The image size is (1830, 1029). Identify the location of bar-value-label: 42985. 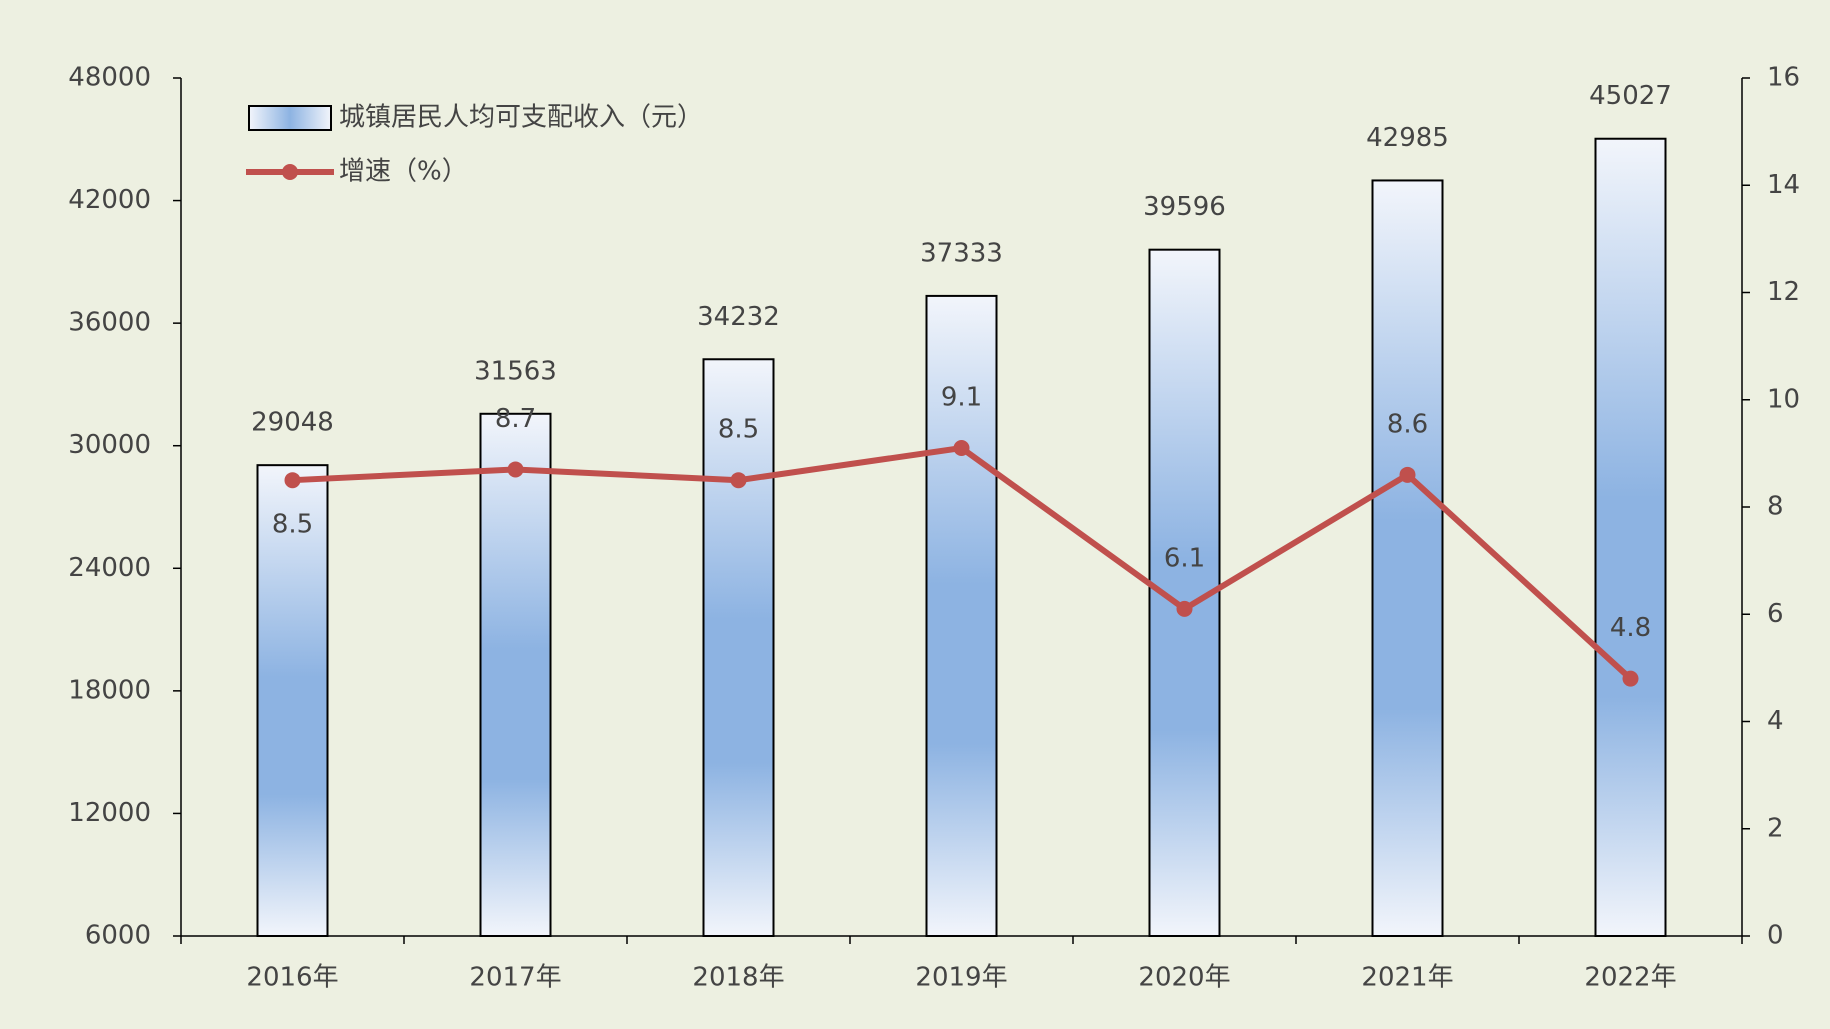
(1407, 138).